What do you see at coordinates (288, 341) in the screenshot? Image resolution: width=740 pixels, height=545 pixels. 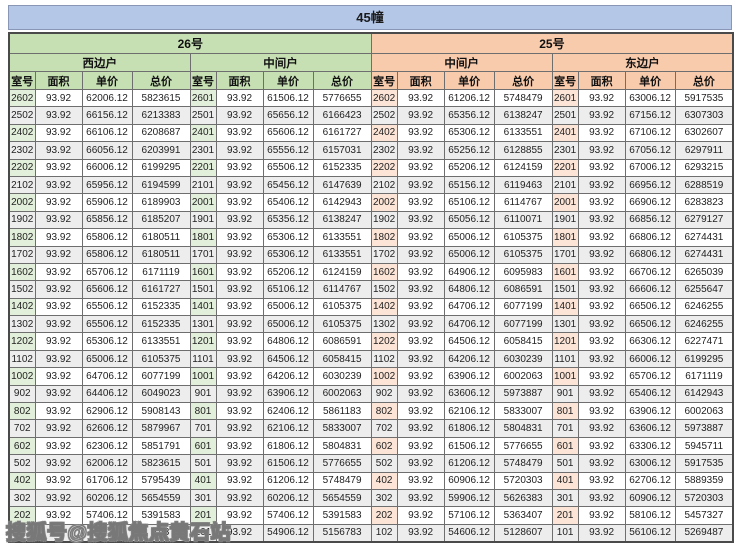 I see `unit-price-cell: 64806.12` at bounding box center [288, 341].